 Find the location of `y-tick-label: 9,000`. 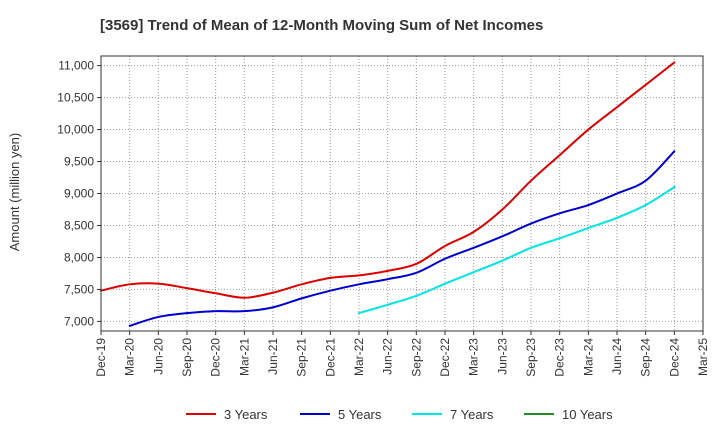

y-tick-label: 9,000 is located at coordinates (79, 194).